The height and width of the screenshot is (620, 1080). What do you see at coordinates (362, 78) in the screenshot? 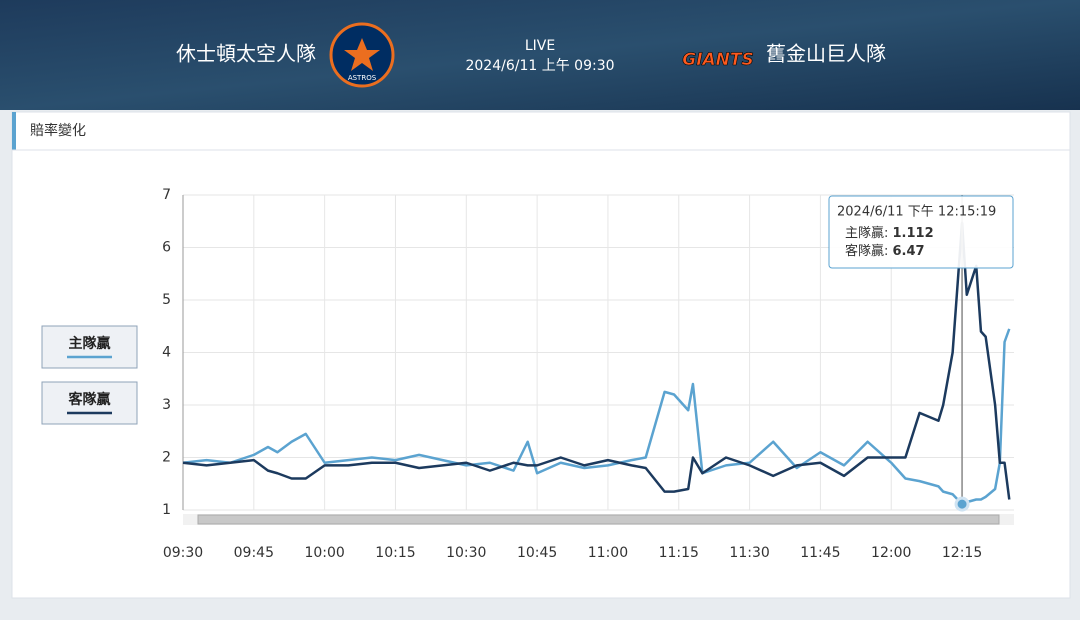
I see `home-logo-text: ASTROS` at bounding box center [362, 78].